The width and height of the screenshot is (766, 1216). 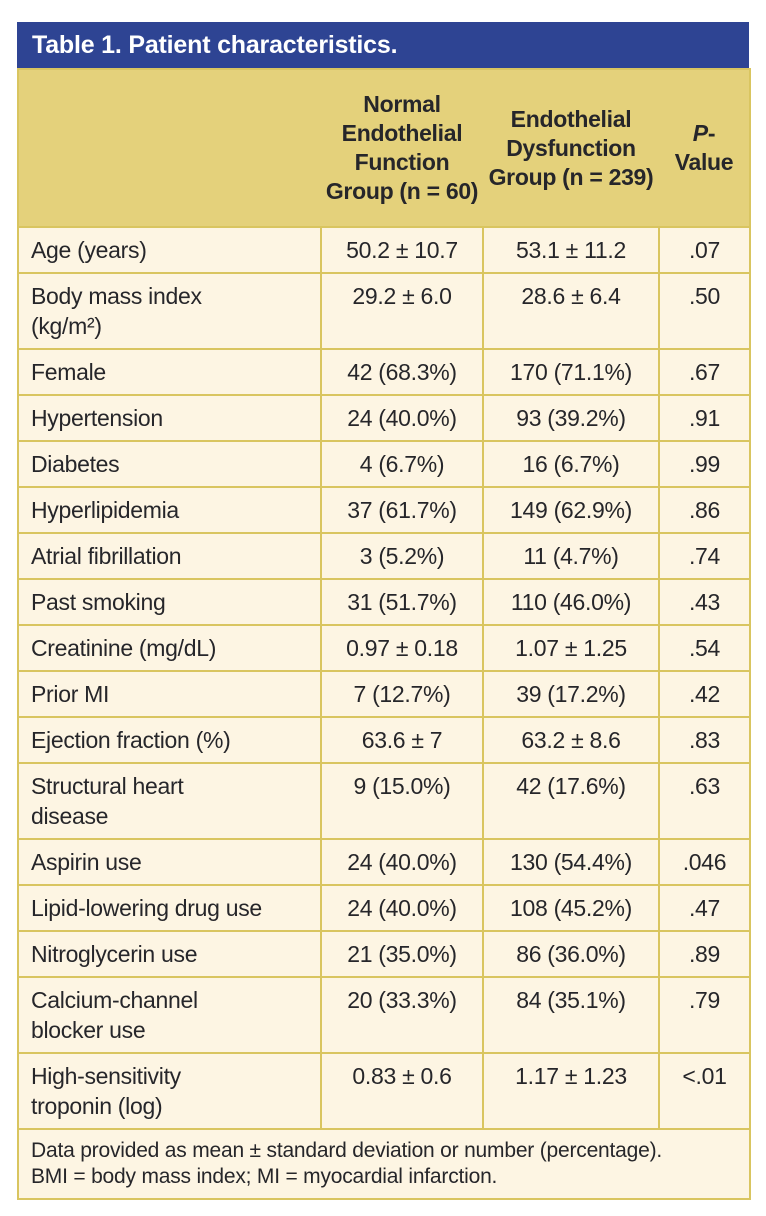 I want to click on normal-group-value: 29.2 ± 6.0, so click(x=402, y=311).